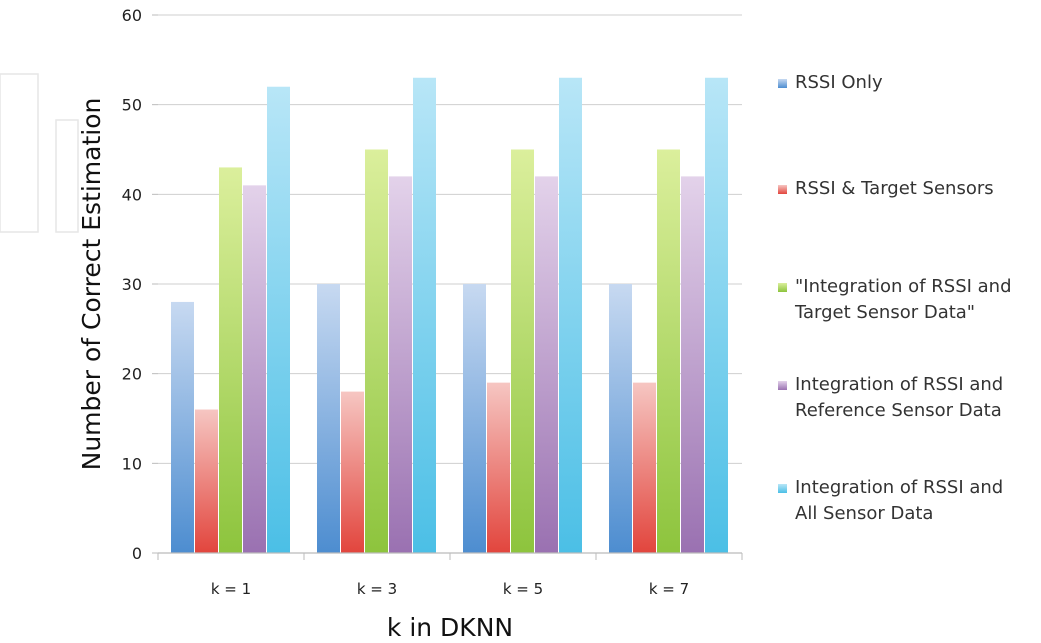  Describe the element at coordinates (231, 589) in the screenshot. I see `x-category-label: k = 1` at that location.